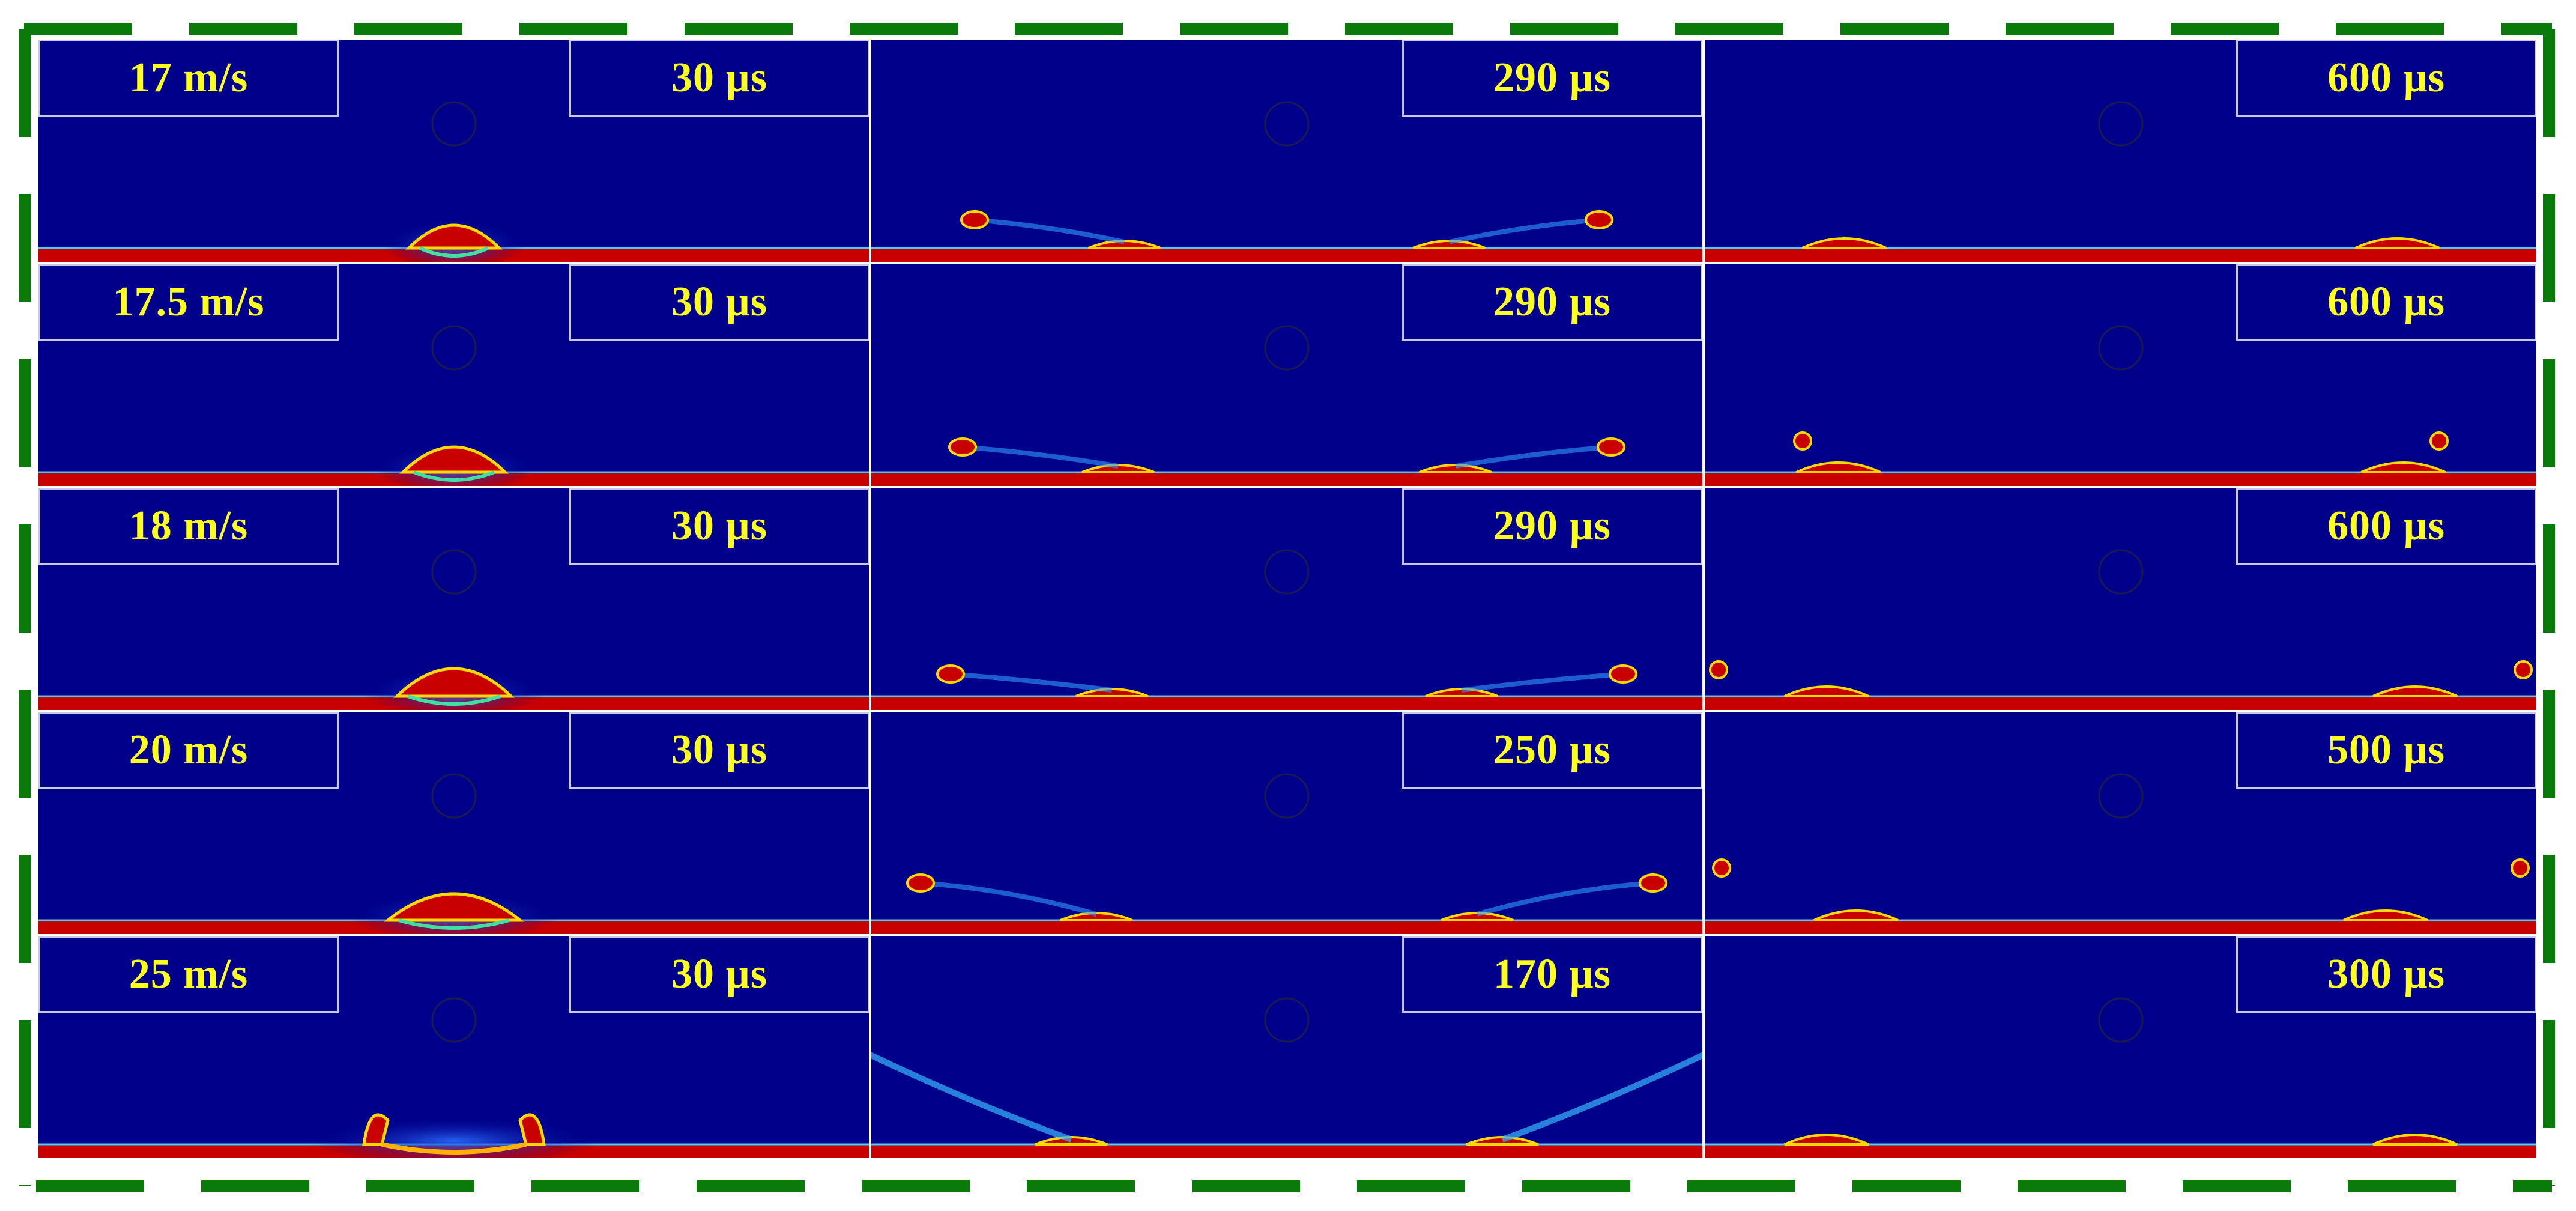 This screenshot has width=2576, height=1211. Describe the element at coordinates (188, 750) in the screenshot. I see `velocity-label: 20 m/s` at that location.